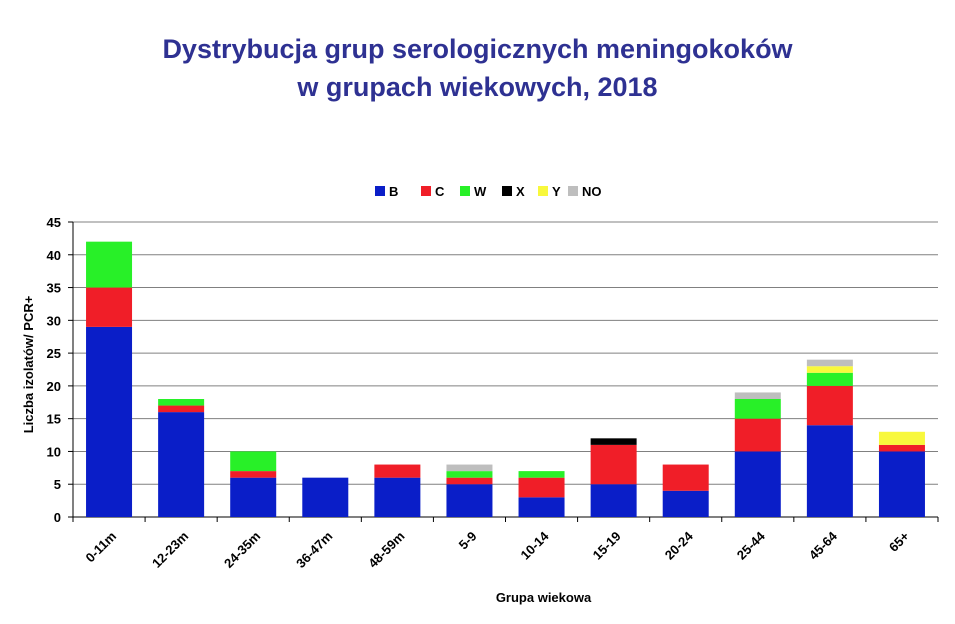  Describe the element at coordinates (54, 419) in the screenshot. I see `y-tick-label: 15` at that location.